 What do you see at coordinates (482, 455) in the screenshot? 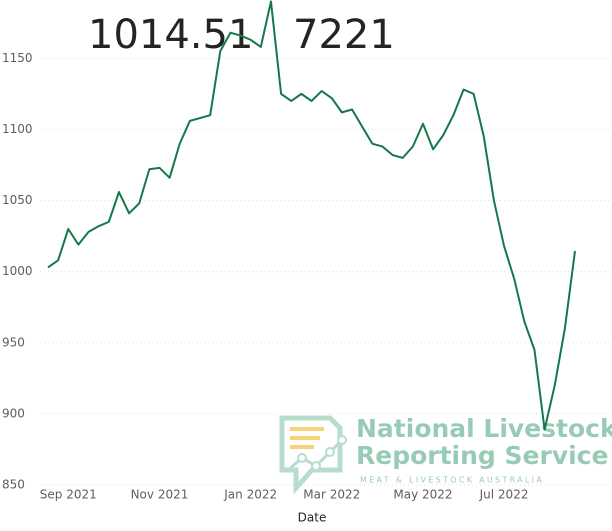
I see `watermark-title: Reporting Service` at bounding box center [482, 455].